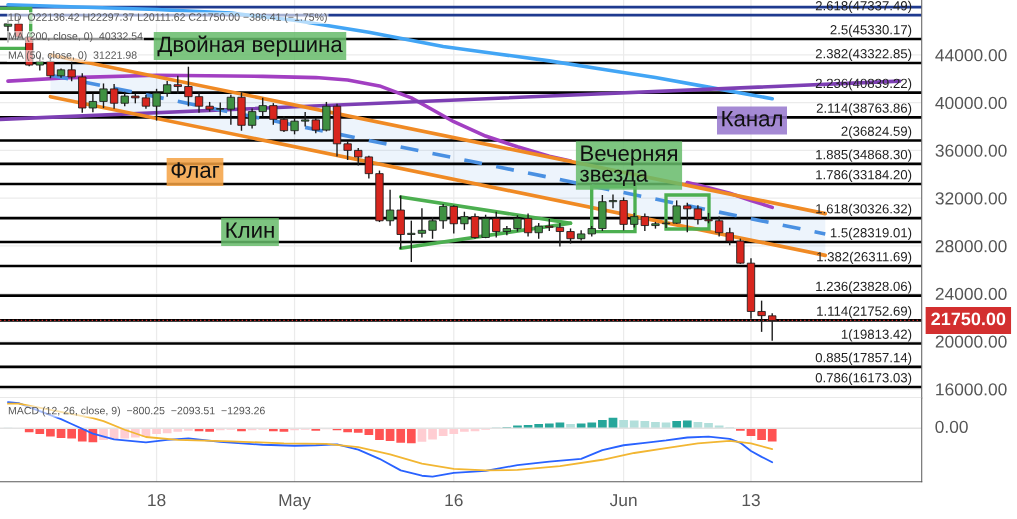 The image size is (1017, 519). What do you see at coordinates (157, 500) in the screenshot?
I see `x-tick-label: 18` at bounding box center [157, 500].